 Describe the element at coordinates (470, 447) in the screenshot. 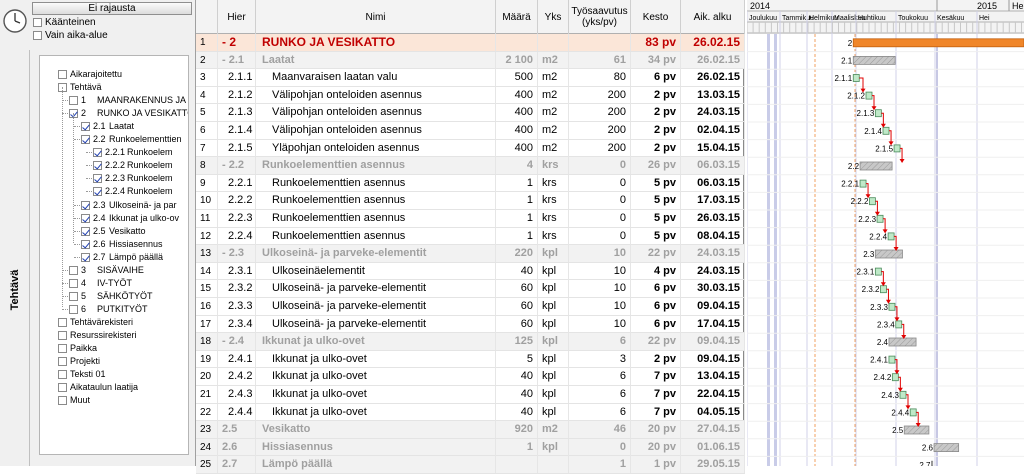

I see `table-row: 24 2.6 Hissiasennus 1 kpl 0 20 pv 01.06.15` at that location.